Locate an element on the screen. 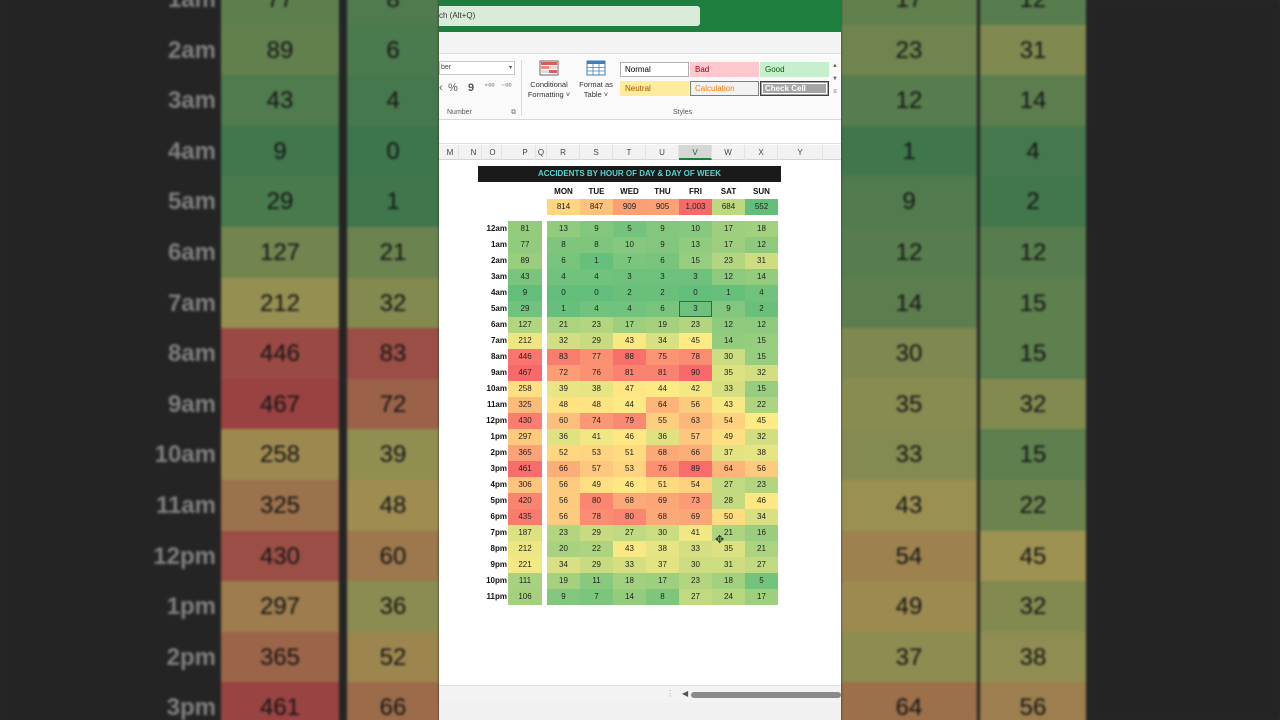 The width and height of the screenshot is (1280, 720). column-header-y: Y is located at coordinates (800, 152).